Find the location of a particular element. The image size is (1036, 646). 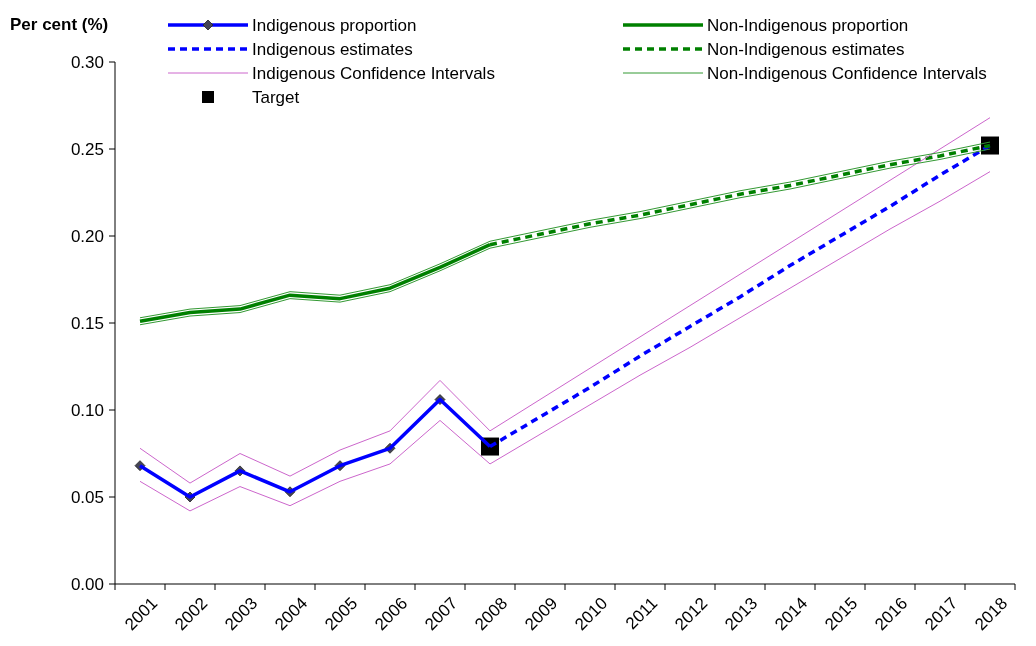

y-tick-label: 0.25 is located at coordinates (87, 149).